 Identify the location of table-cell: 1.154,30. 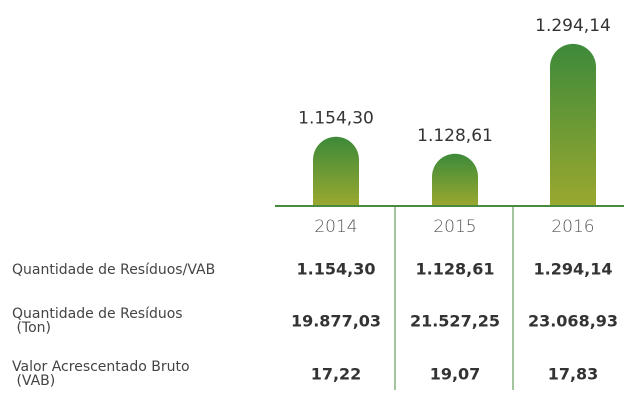
(336, 269).